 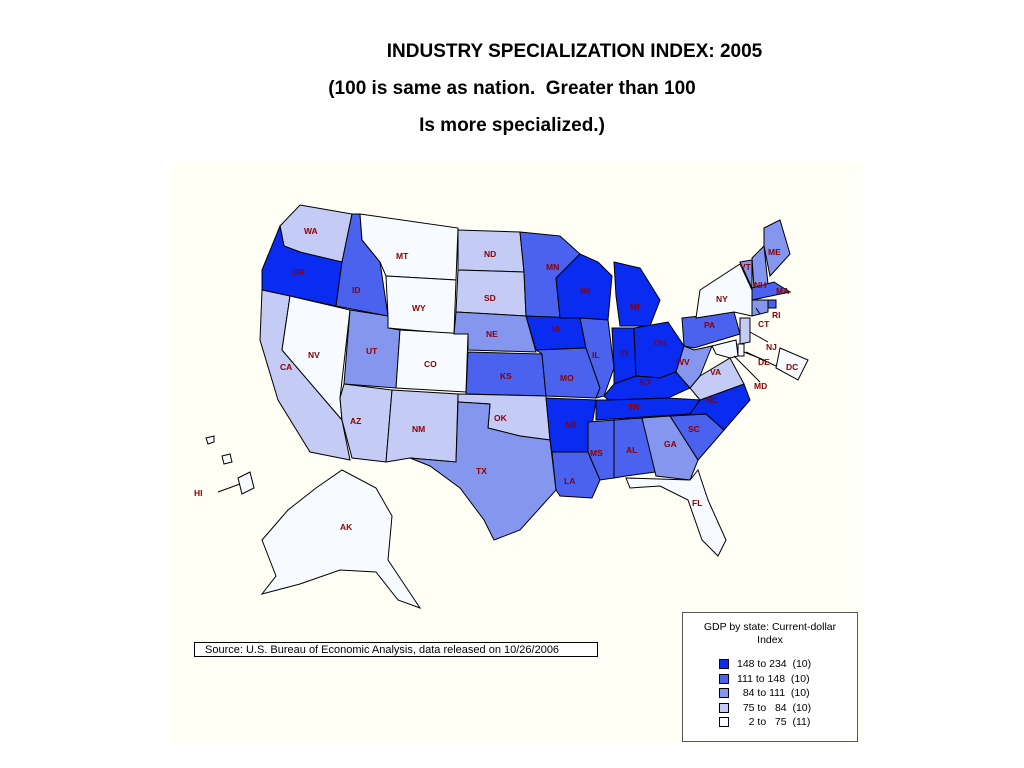 What do you see at coordinates (346, 527) in the screenshot?
I see `label-AK: AK` at bounding box center [346, 527].